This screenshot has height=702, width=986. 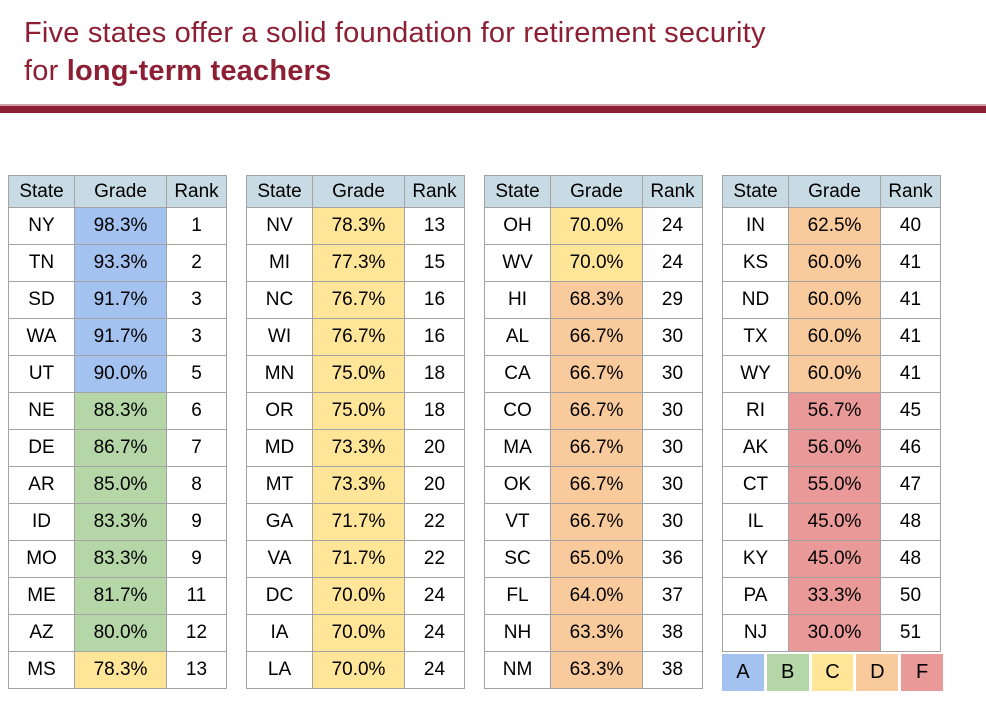 I want to click on state-cell: NC, so click(x=279, y=300).